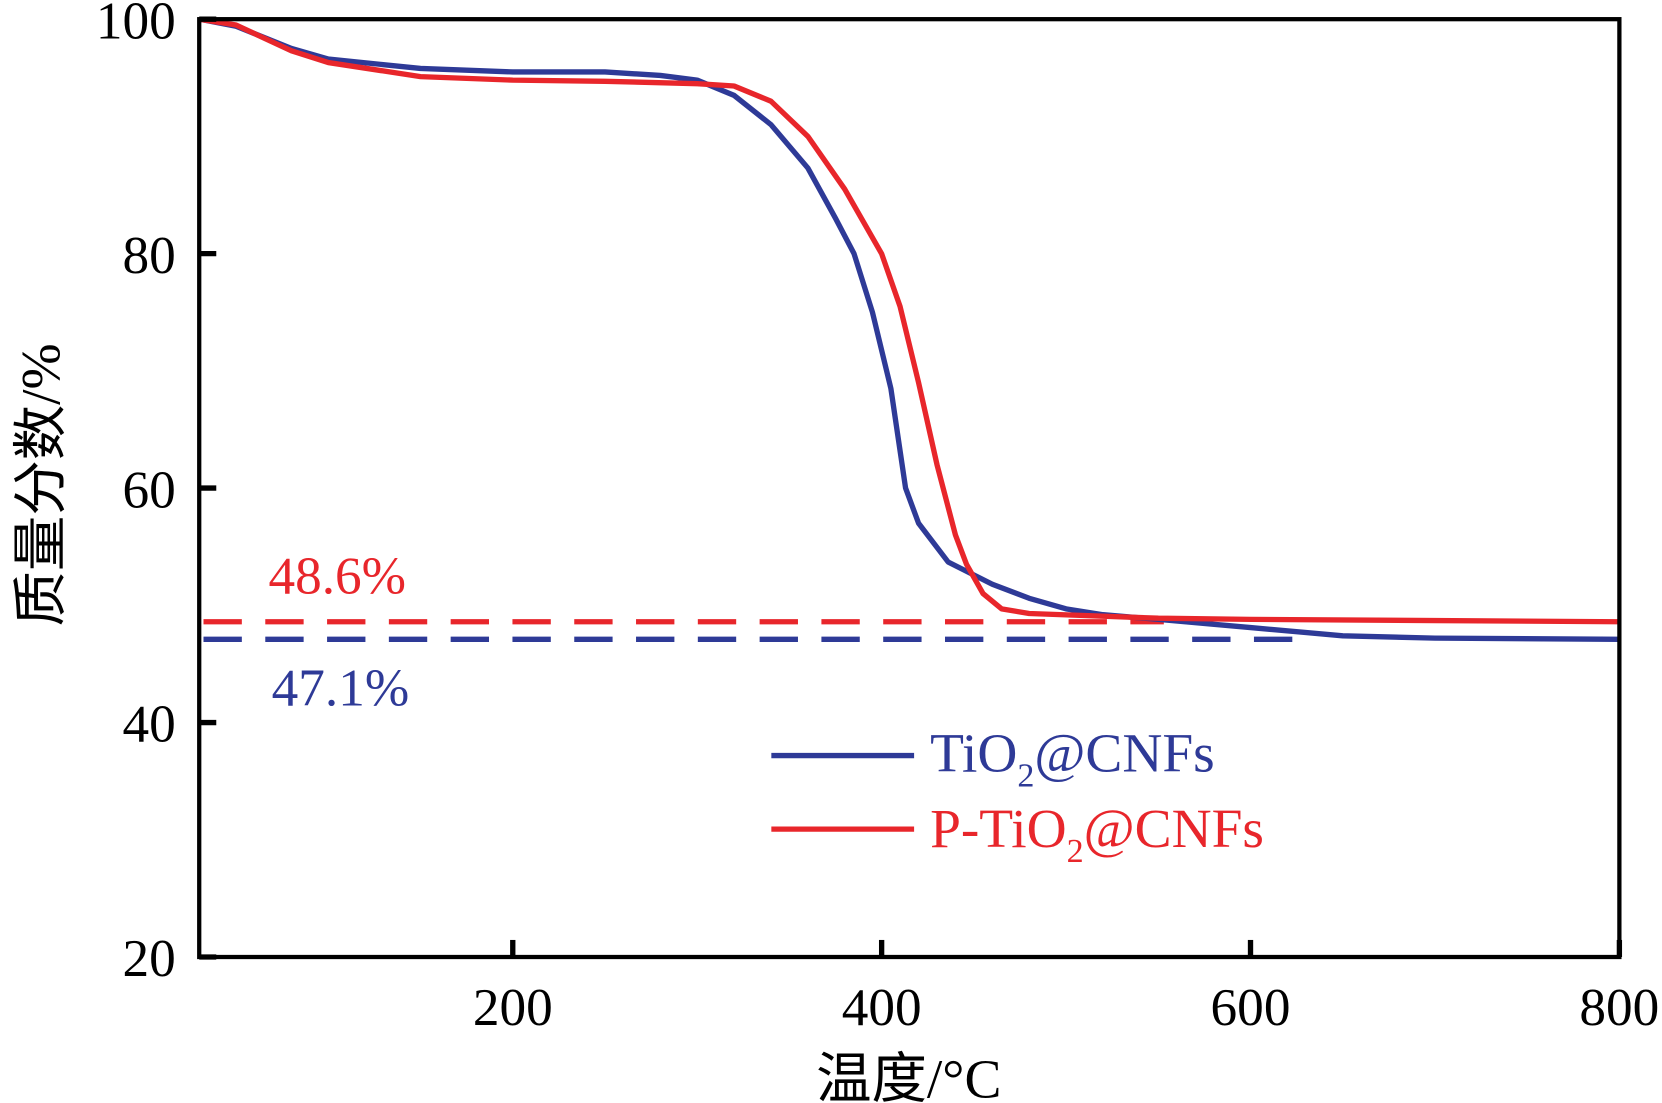  I want to click on x-axis-title: 温度/°C, so click(908, 1076).